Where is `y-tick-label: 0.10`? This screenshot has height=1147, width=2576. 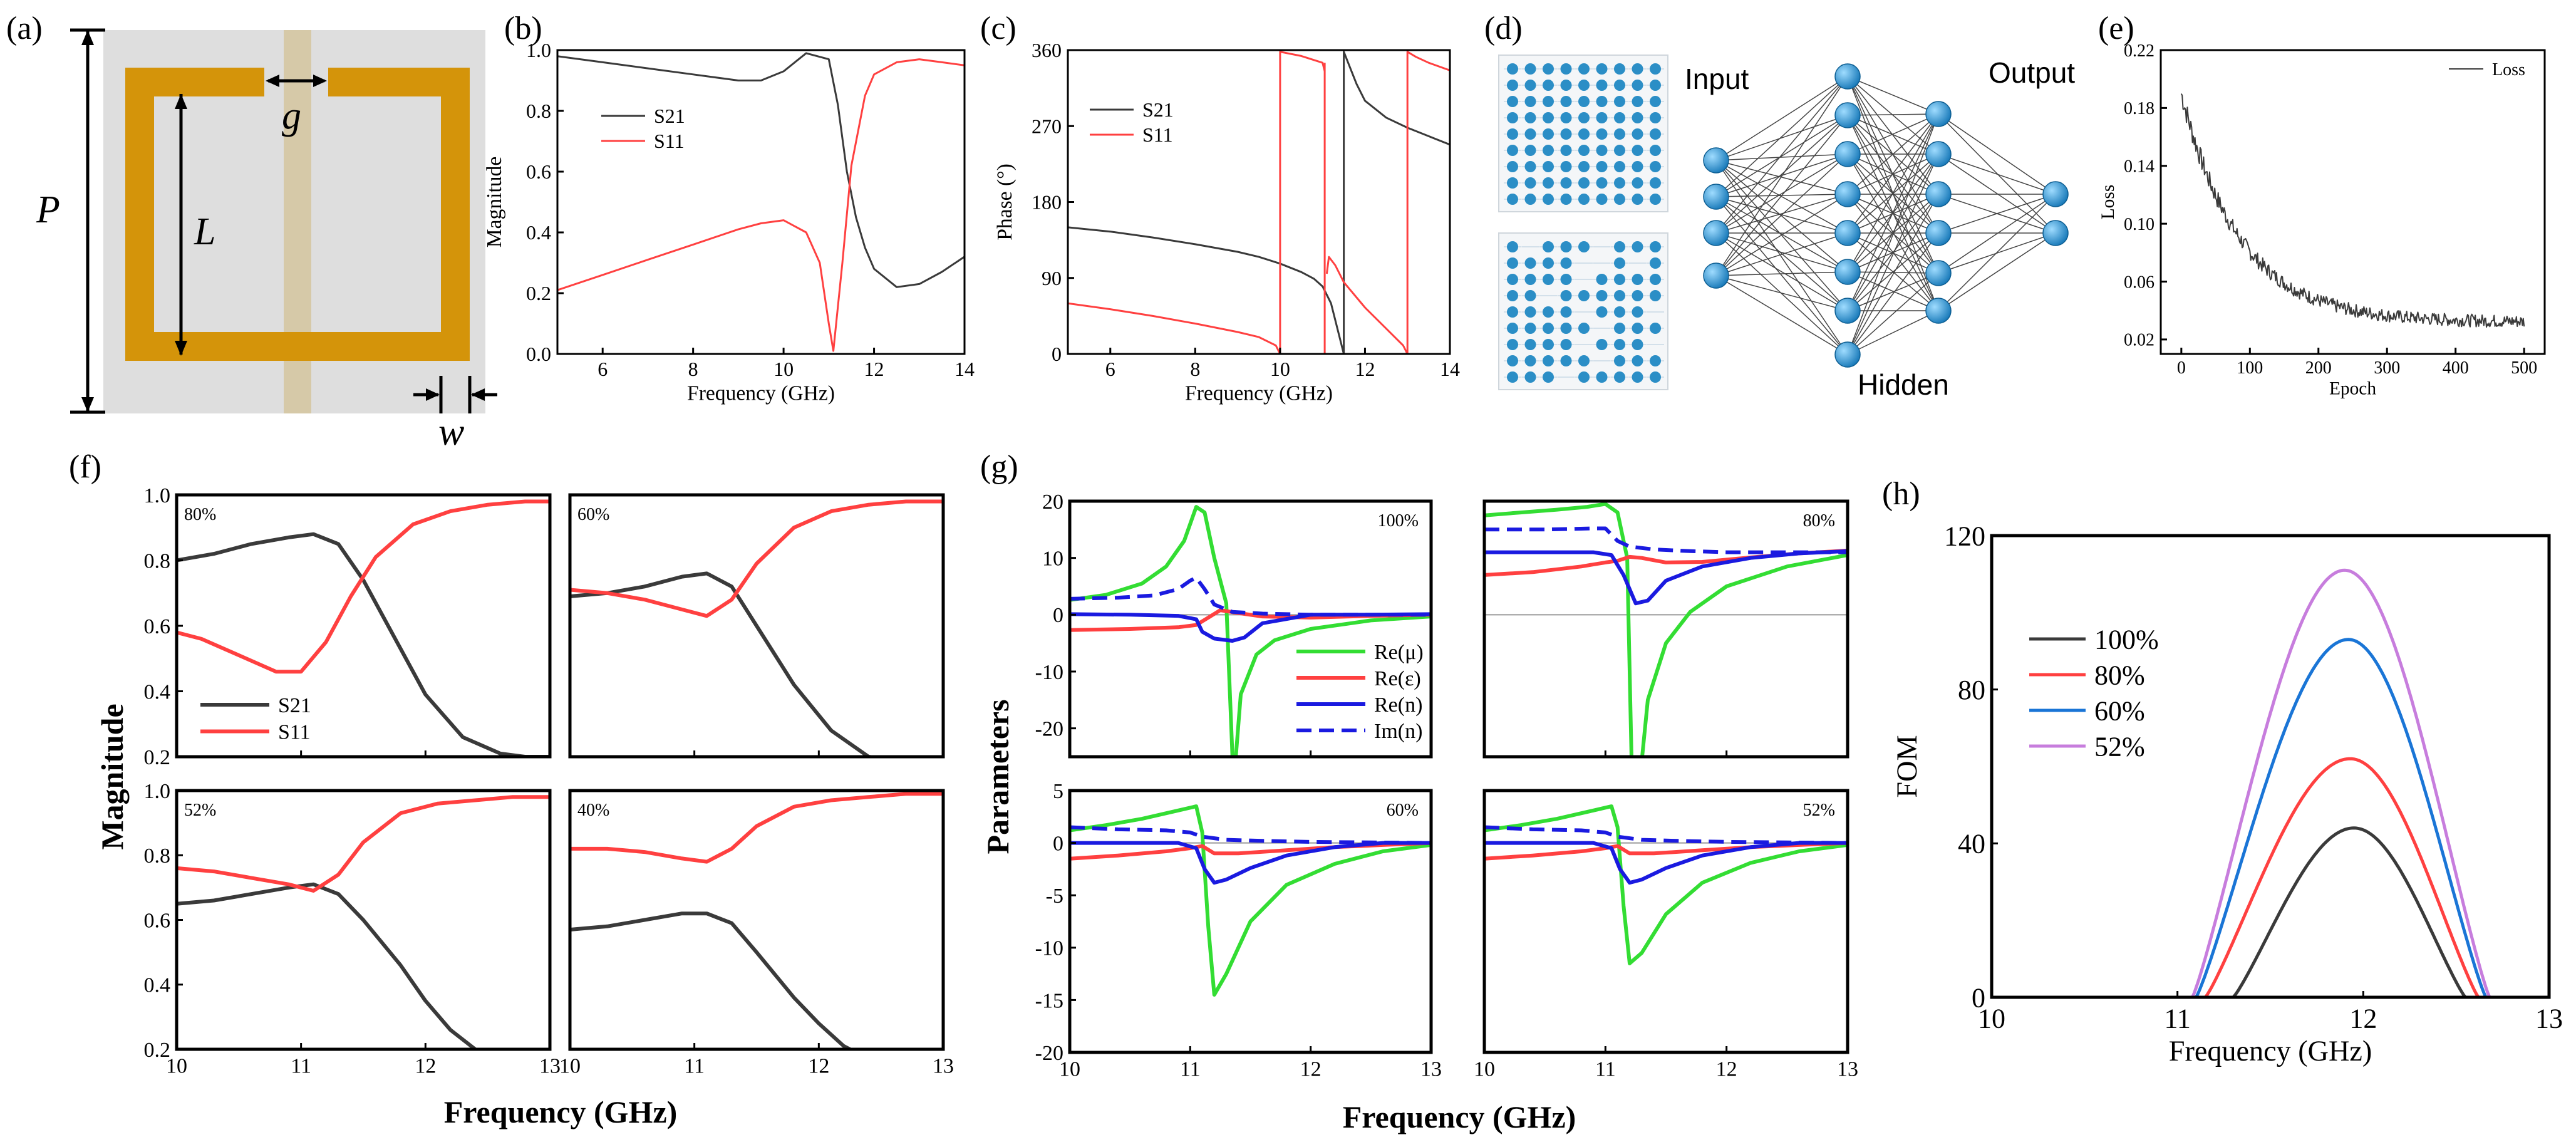
y-tick-label: 0.10 is located at coordinates (2139, 224).